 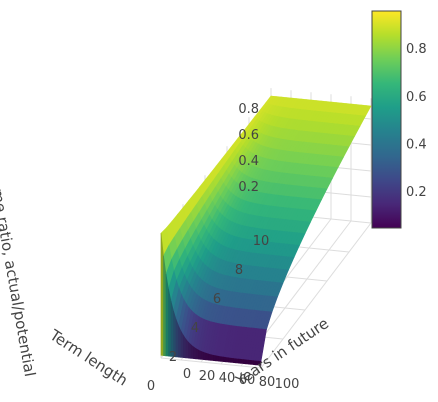 I want to click on colorbar-fill, so click(x=386, y=119).